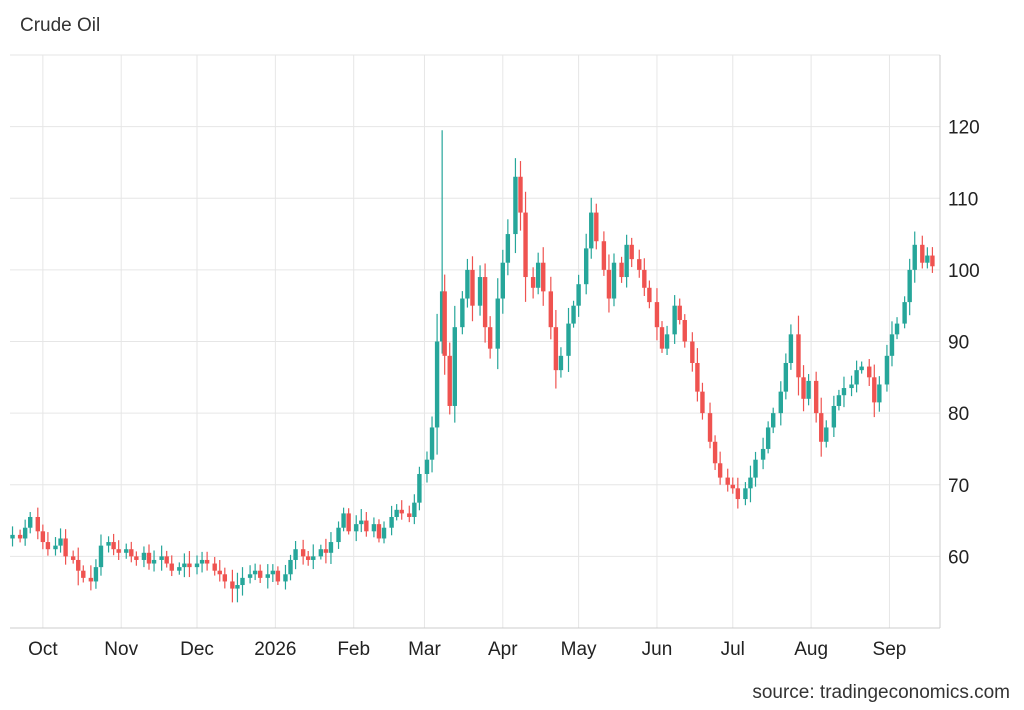  What do you see at coordinates (958, 414) in the screenshot?
I see `y-tick-label: 80` at bounding box center [958, 414].